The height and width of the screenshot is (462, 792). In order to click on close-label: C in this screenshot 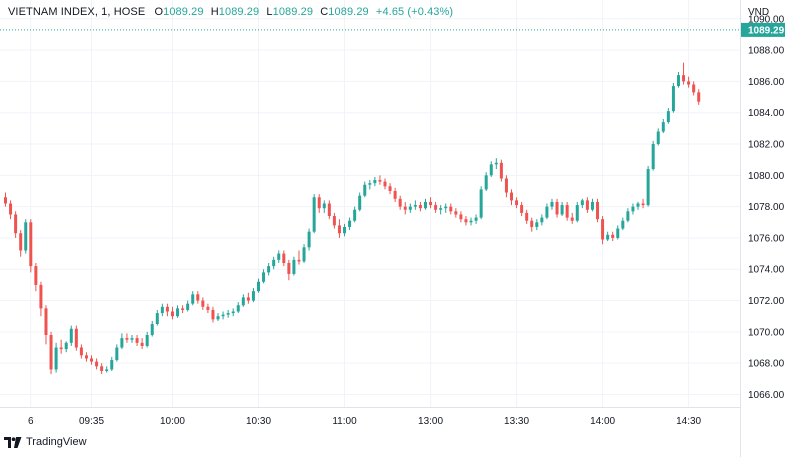, I will do `click(324, 12)`.